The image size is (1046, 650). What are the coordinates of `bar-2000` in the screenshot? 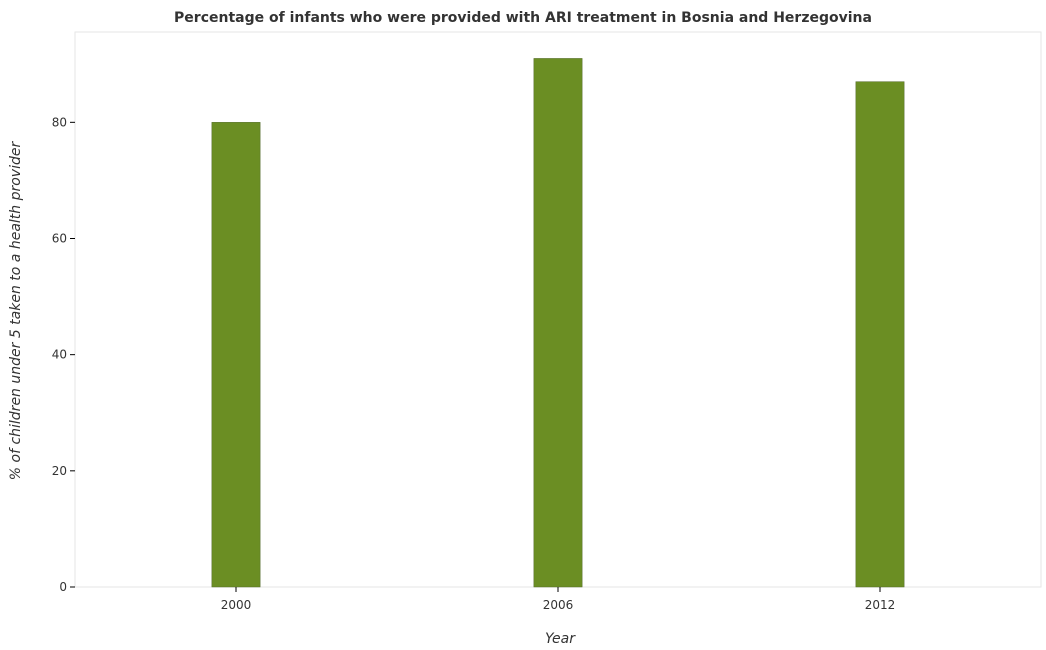 It's located at (236, 355).